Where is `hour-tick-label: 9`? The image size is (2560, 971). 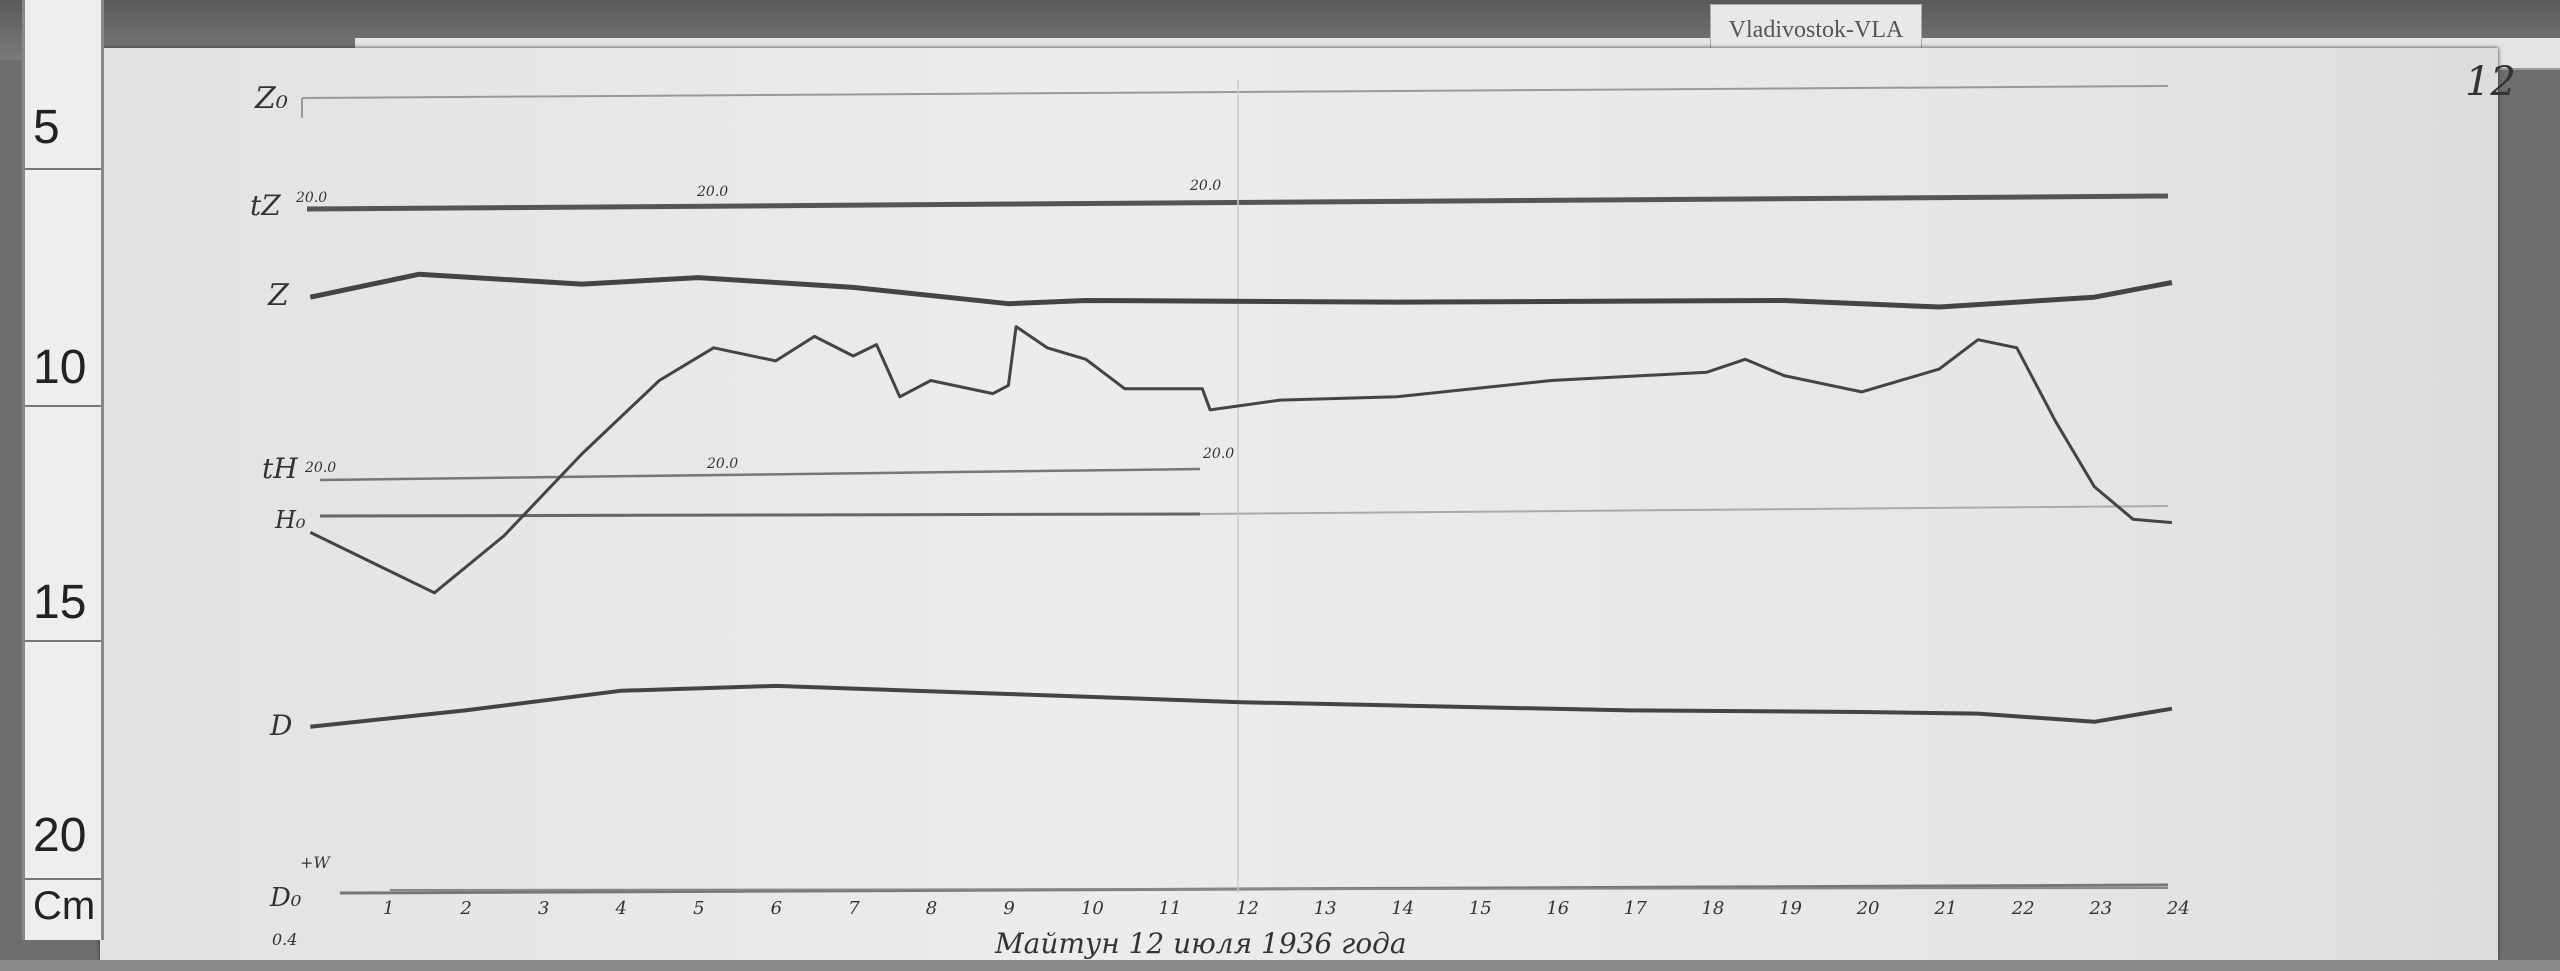 hour-tick-label: 9 is located at coordinates (1008, 908).